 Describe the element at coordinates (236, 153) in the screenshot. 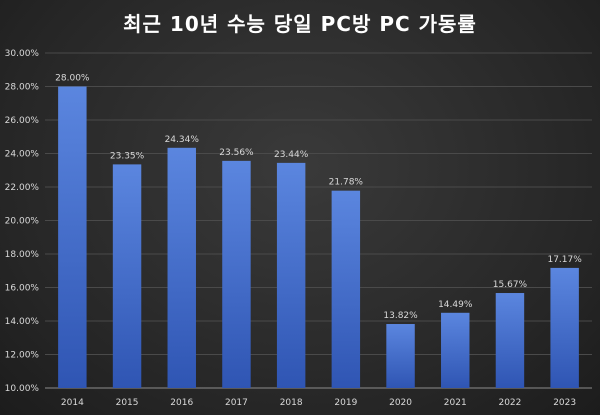

I see `data-label: 23.56%` at that location.